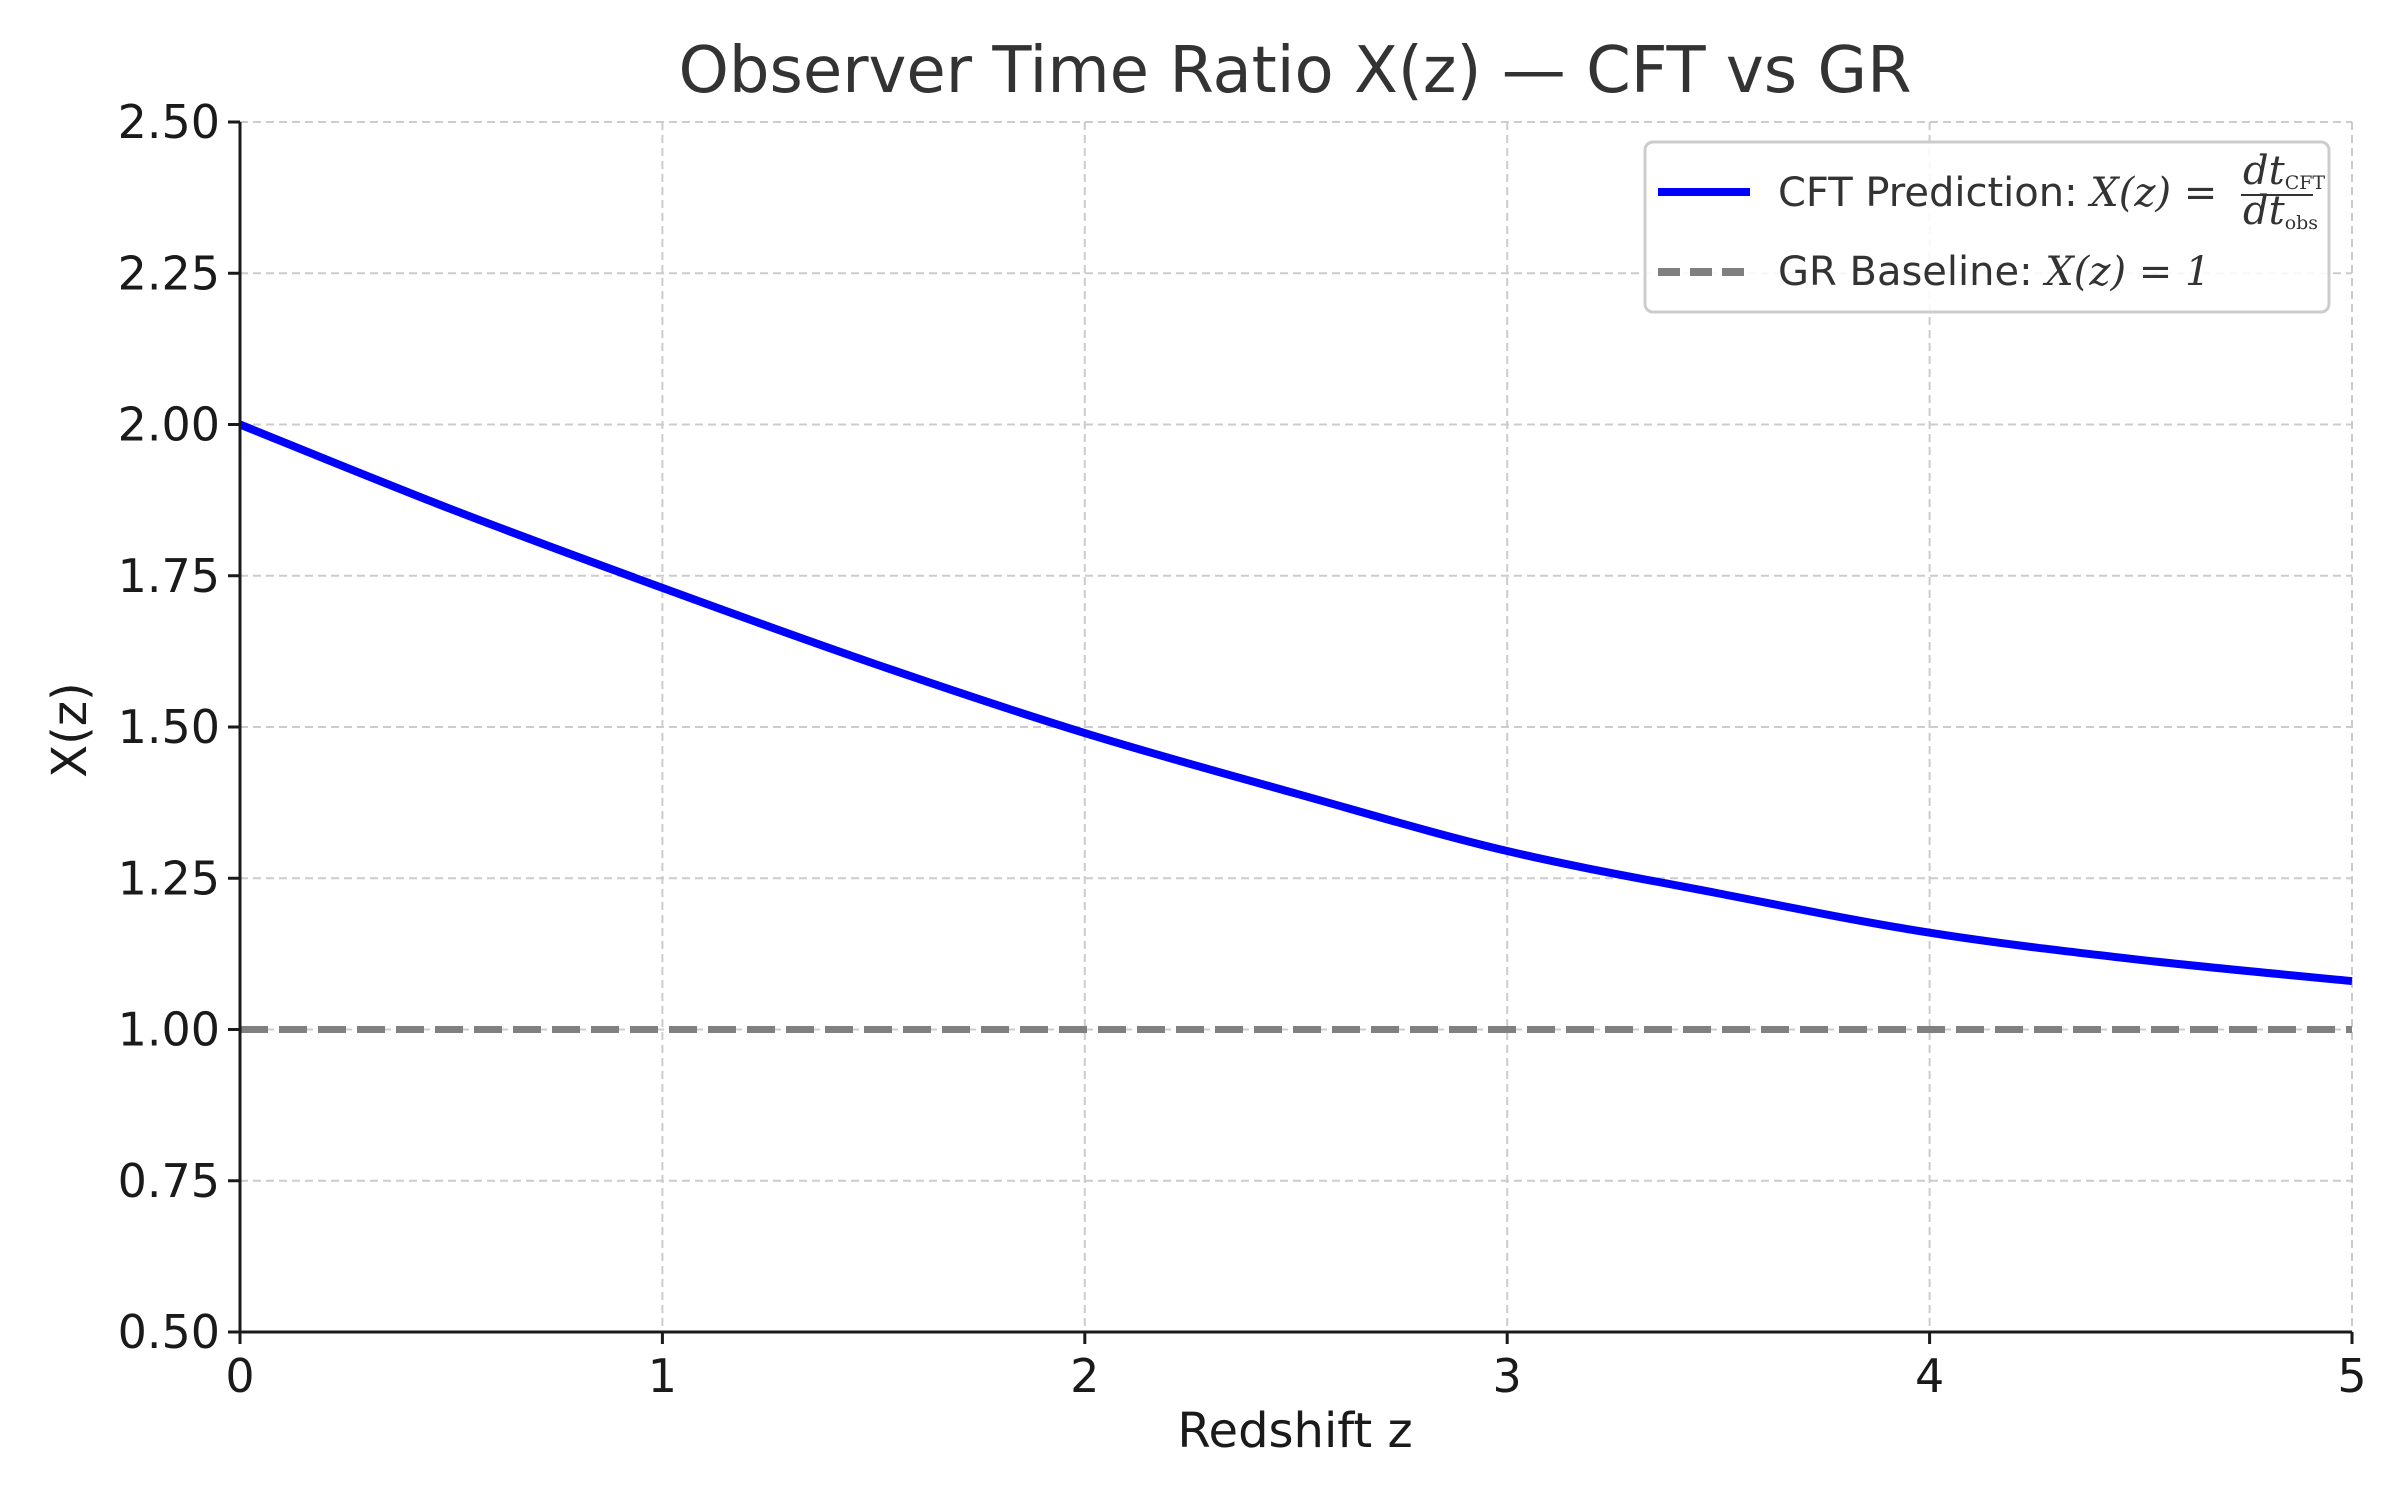 The height and width of the screenshot is (1500, 2400). What do you see at coordinates (1934, 193) in the screenshot?
I see `legend-cft-prefix: CFT Prediction:` at bounding box center [1934, 193].